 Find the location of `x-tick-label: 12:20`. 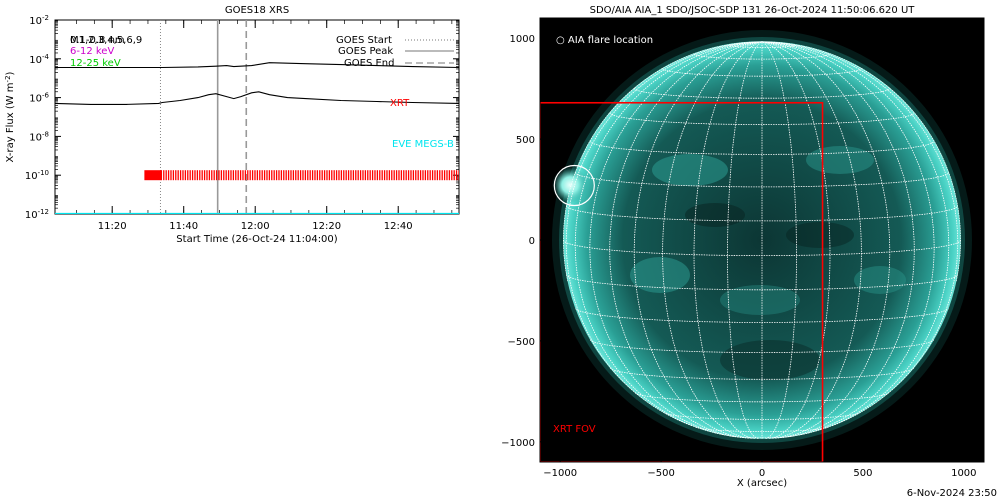

x-tick-label: 12:20 is located at coordinates (326, 226).